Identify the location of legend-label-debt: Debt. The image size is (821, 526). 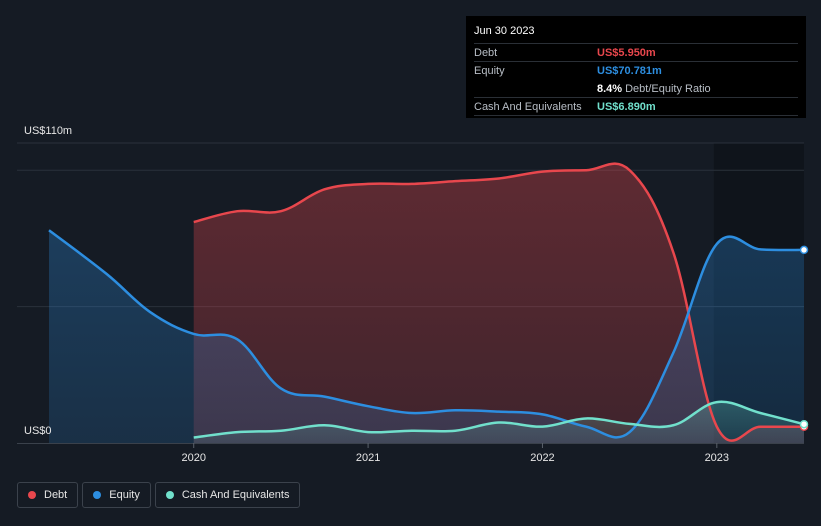
(56, 495).